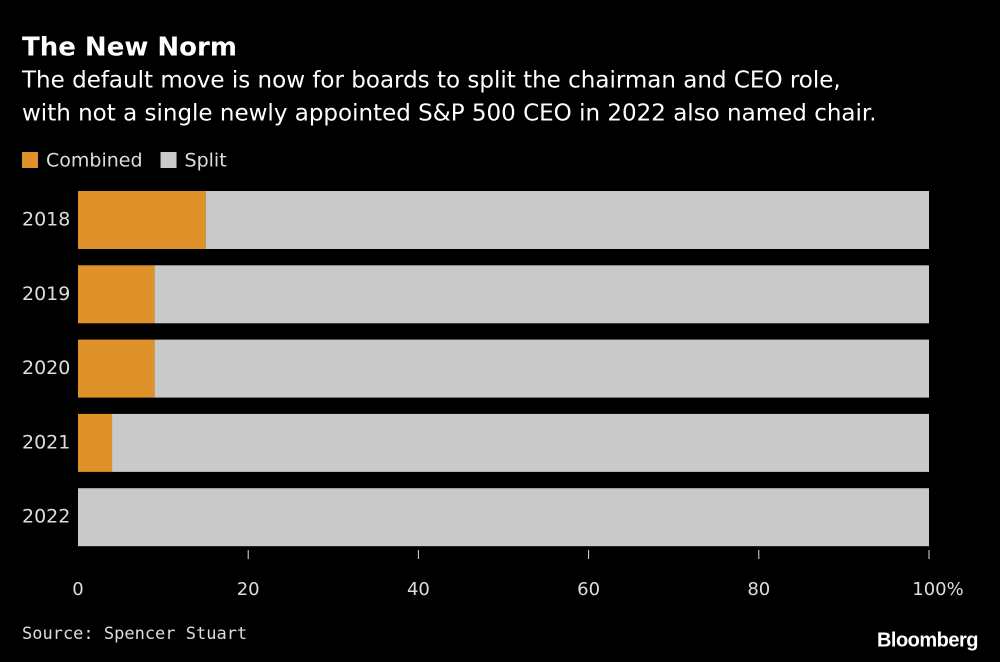 The width and height of the screenshot is (1000, 662). What do you see at coordinates (206, 161) in the screenshot?
I see `legend-label: Split` at bounding box center [206, 161].